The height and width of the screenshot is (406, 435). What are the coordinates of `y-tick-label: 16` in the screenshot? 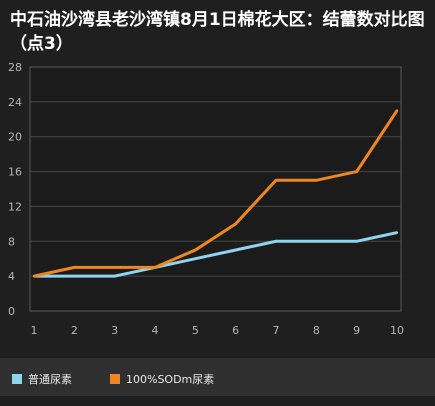 It's located at (15, 172).